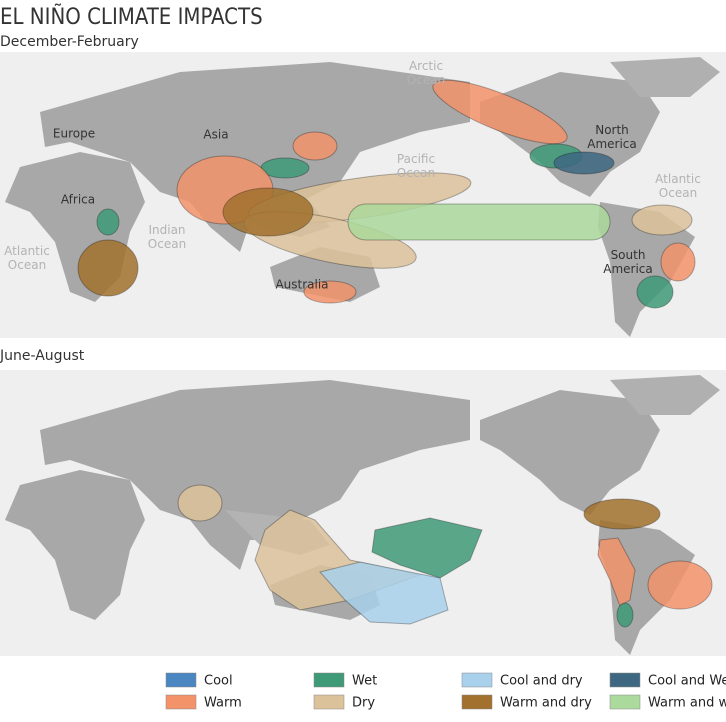 This screenshot has width=726, height=722. Describe the element at coordinates (612, 137) in the screenshot. I see `map-label: North America` at that location.